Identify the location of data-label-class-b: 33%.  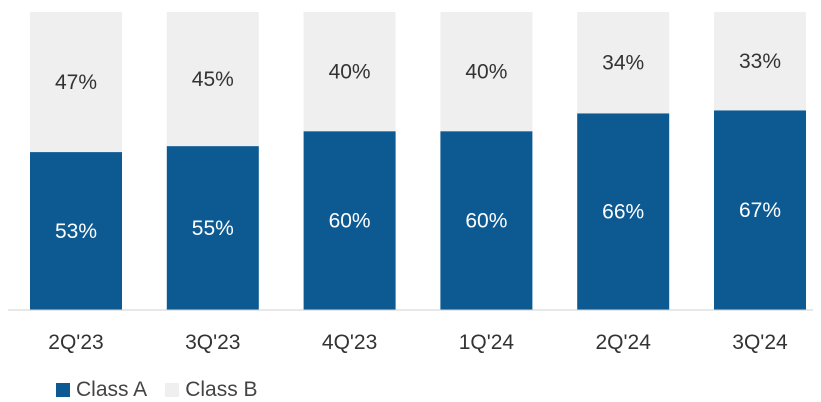
(760, 61).